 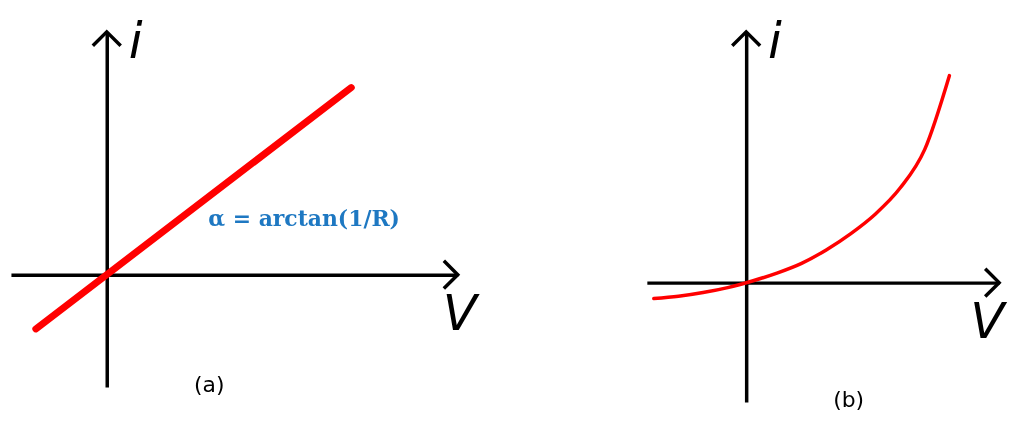 What do you see at coordinates (209, 385) in the screenshot?
I see `text: (a)` at bounding box center [209, 385].